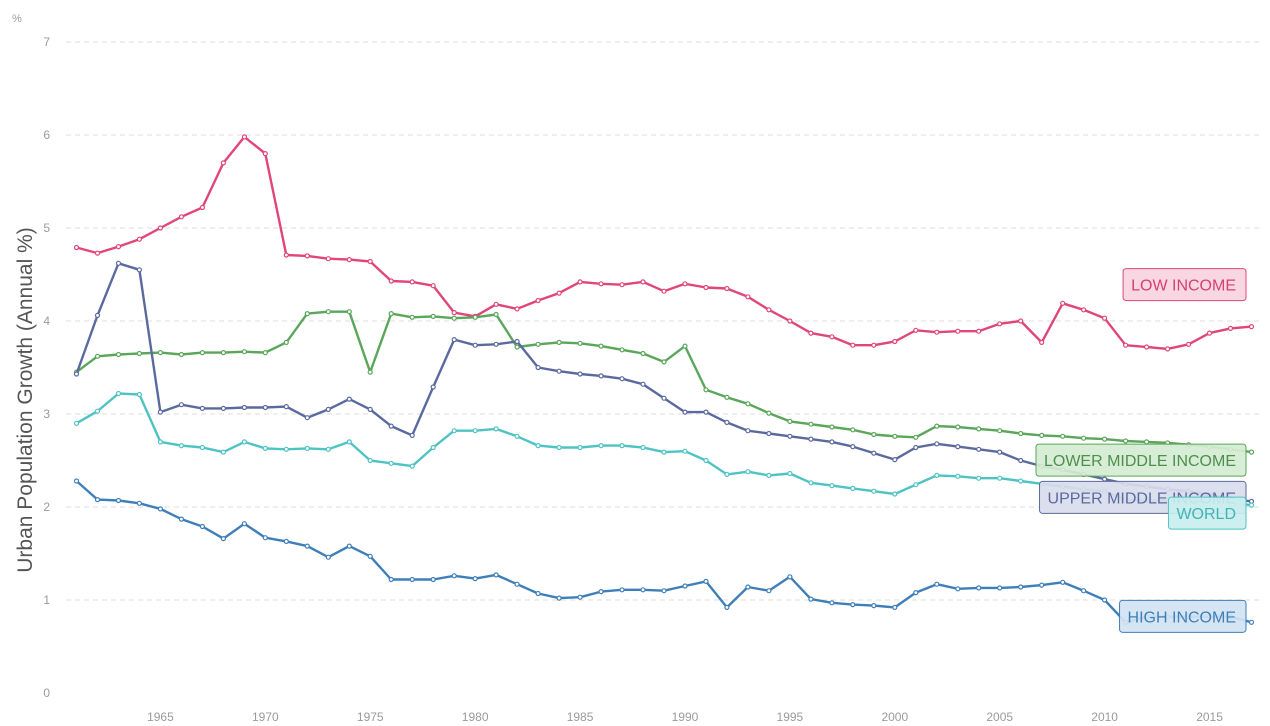  What do you see at coordinates (1104, 717) in the screenshot?
I see `x-tick-label: 2010` at bounding box center [1104, 717].